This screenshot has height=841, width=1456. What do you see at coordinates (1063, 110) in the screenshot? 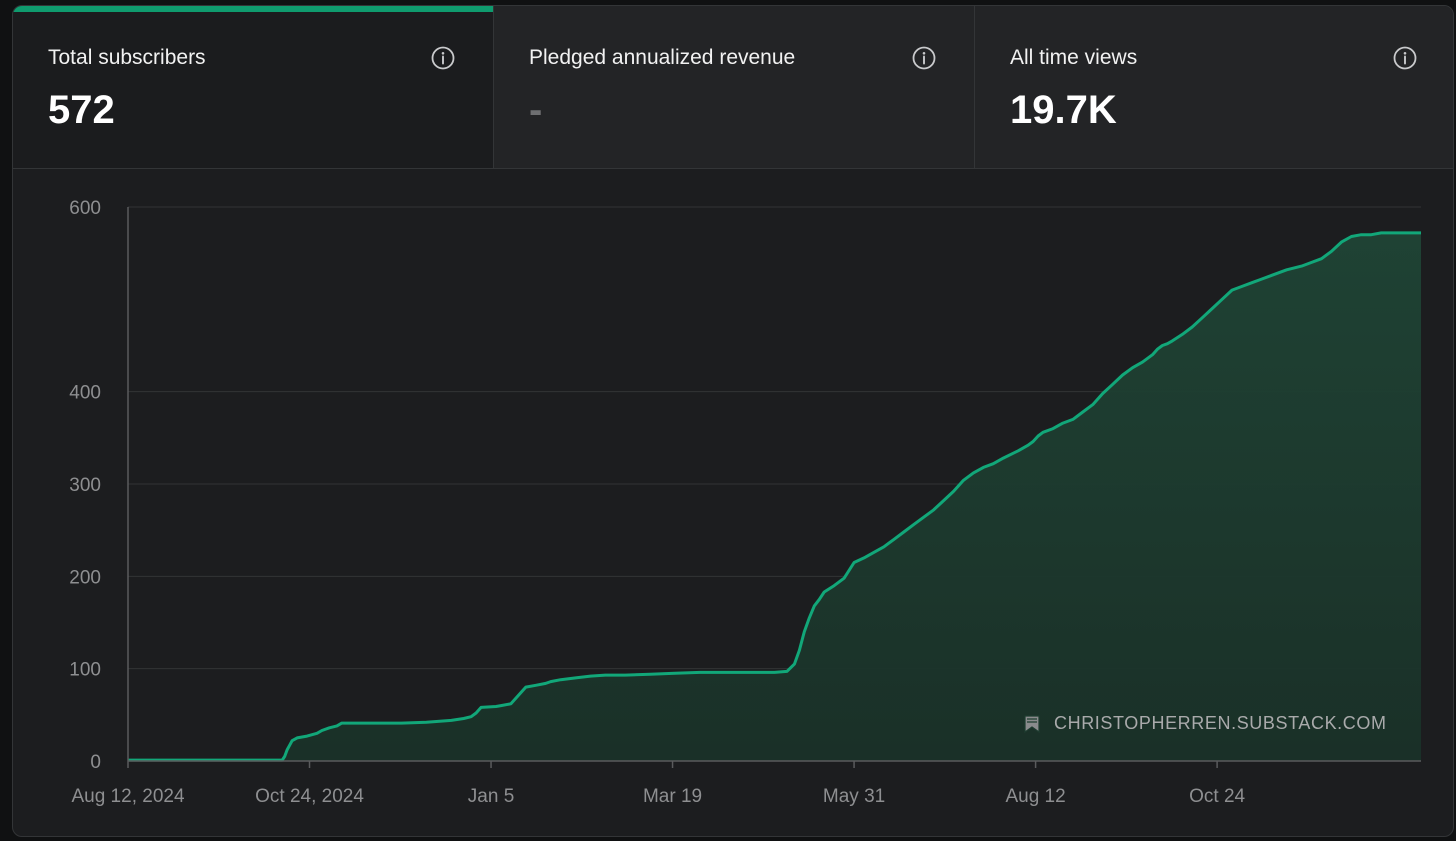
I see `stat-value: 19.7K` at bounding box center [1063, 110].